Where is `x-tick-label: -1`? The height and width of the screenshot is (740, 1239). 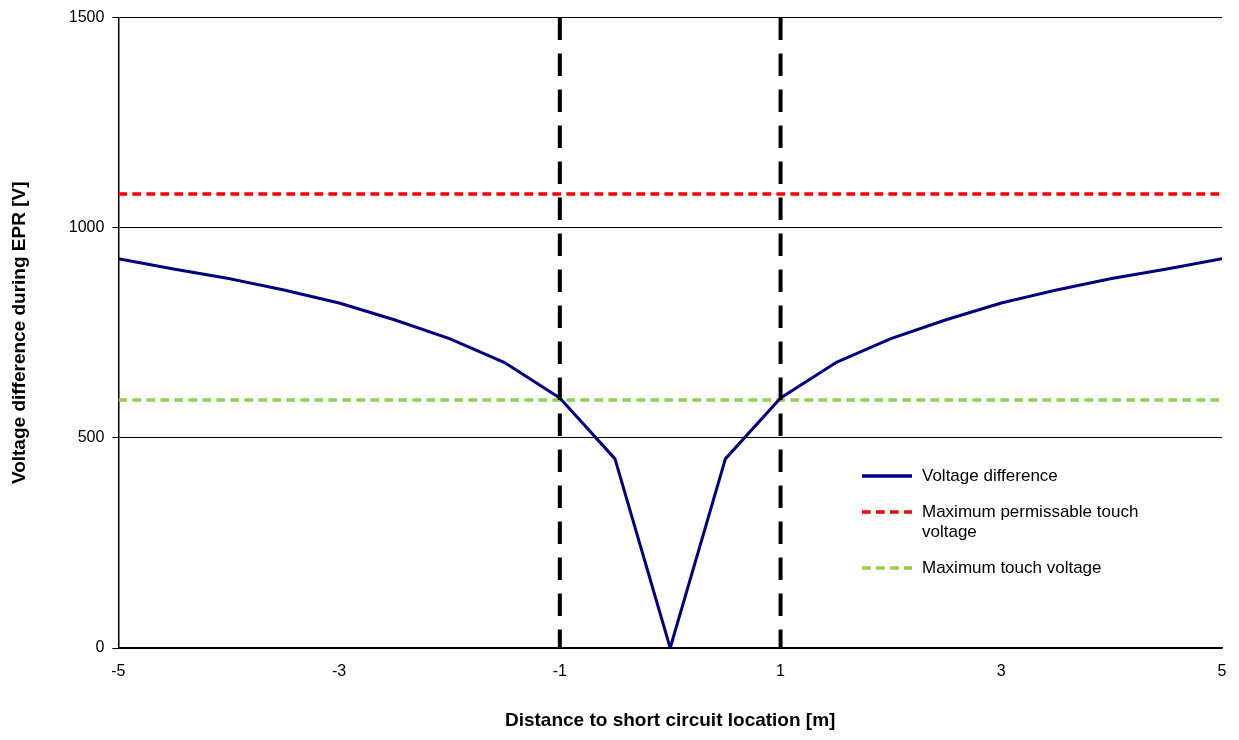 x-tick-label: -1 is located at coordinates (560, 671).